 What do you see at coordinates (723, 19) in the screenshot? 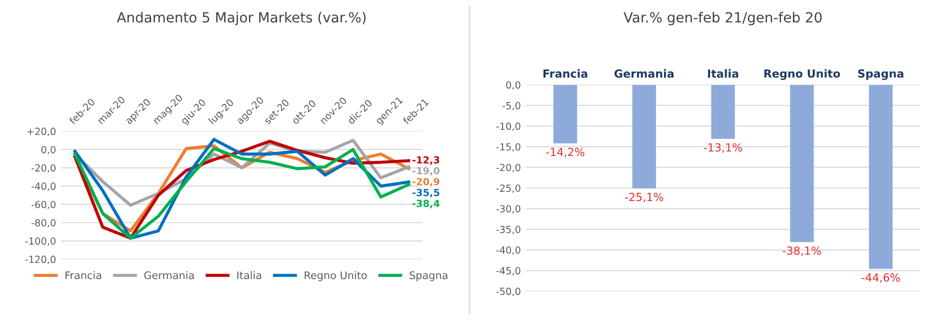
I see `chart-title: Var.% gen-feb 21/gen-feb 20` at bounding box center [723, 19].